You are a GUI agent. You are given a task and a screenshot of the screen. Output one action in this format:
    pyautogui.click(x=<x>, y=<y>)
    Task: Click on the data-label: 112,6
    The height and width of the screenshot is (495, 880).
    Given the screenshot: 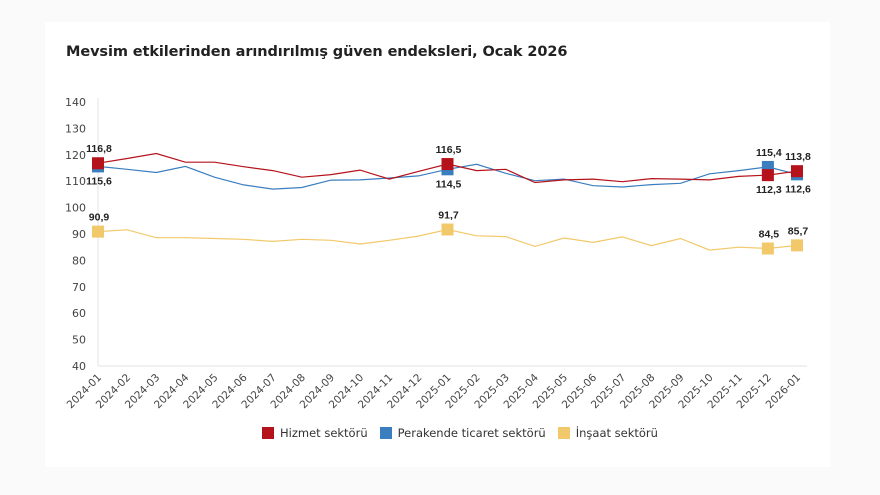 What is the action you would take?
    pyautogui.click(x=798, y=189)
    